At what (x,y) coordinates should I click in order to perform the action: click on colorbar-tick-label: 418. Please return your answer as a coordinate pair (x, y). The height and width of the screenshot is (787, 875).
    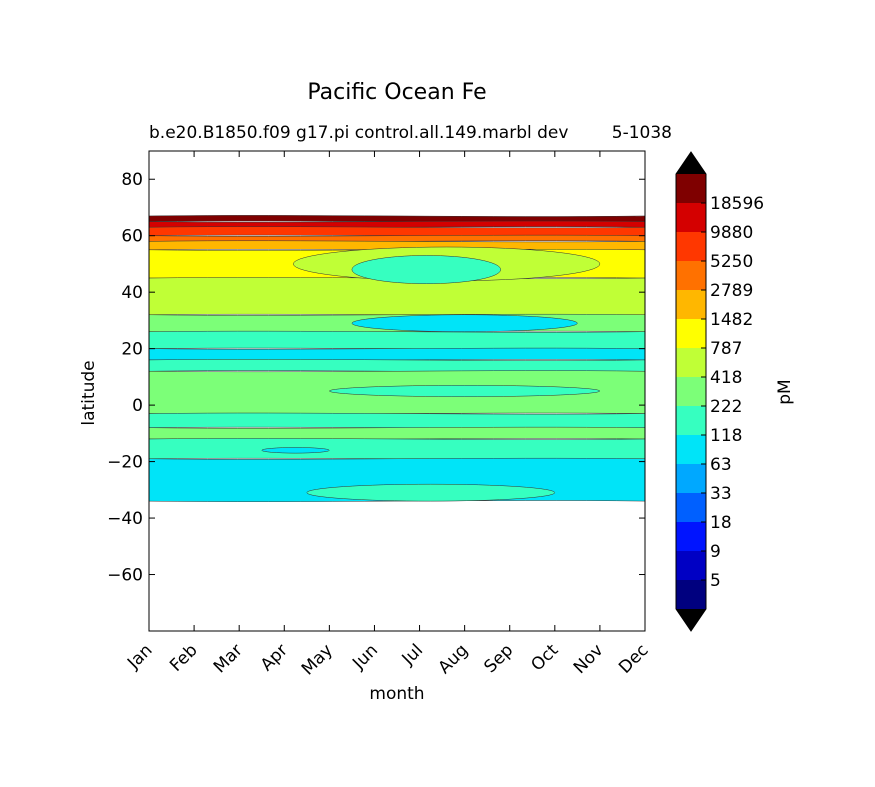
    Looking at the image, I should click on (726, 378).